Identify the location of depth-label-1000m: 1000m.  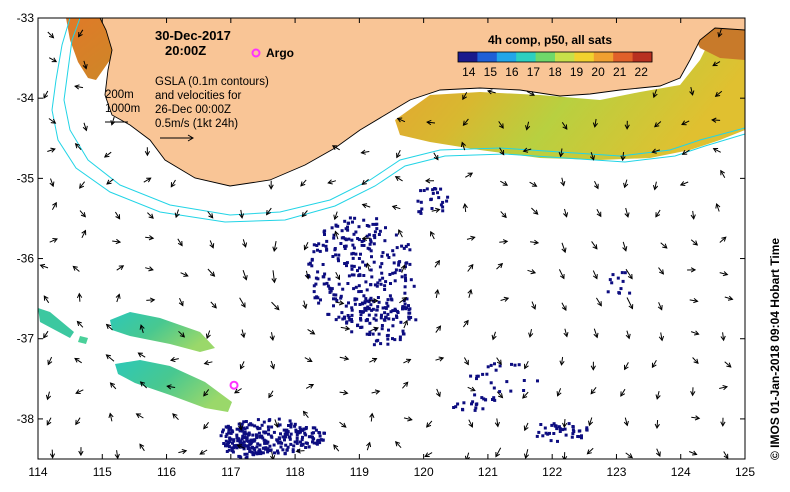
(122, 109).